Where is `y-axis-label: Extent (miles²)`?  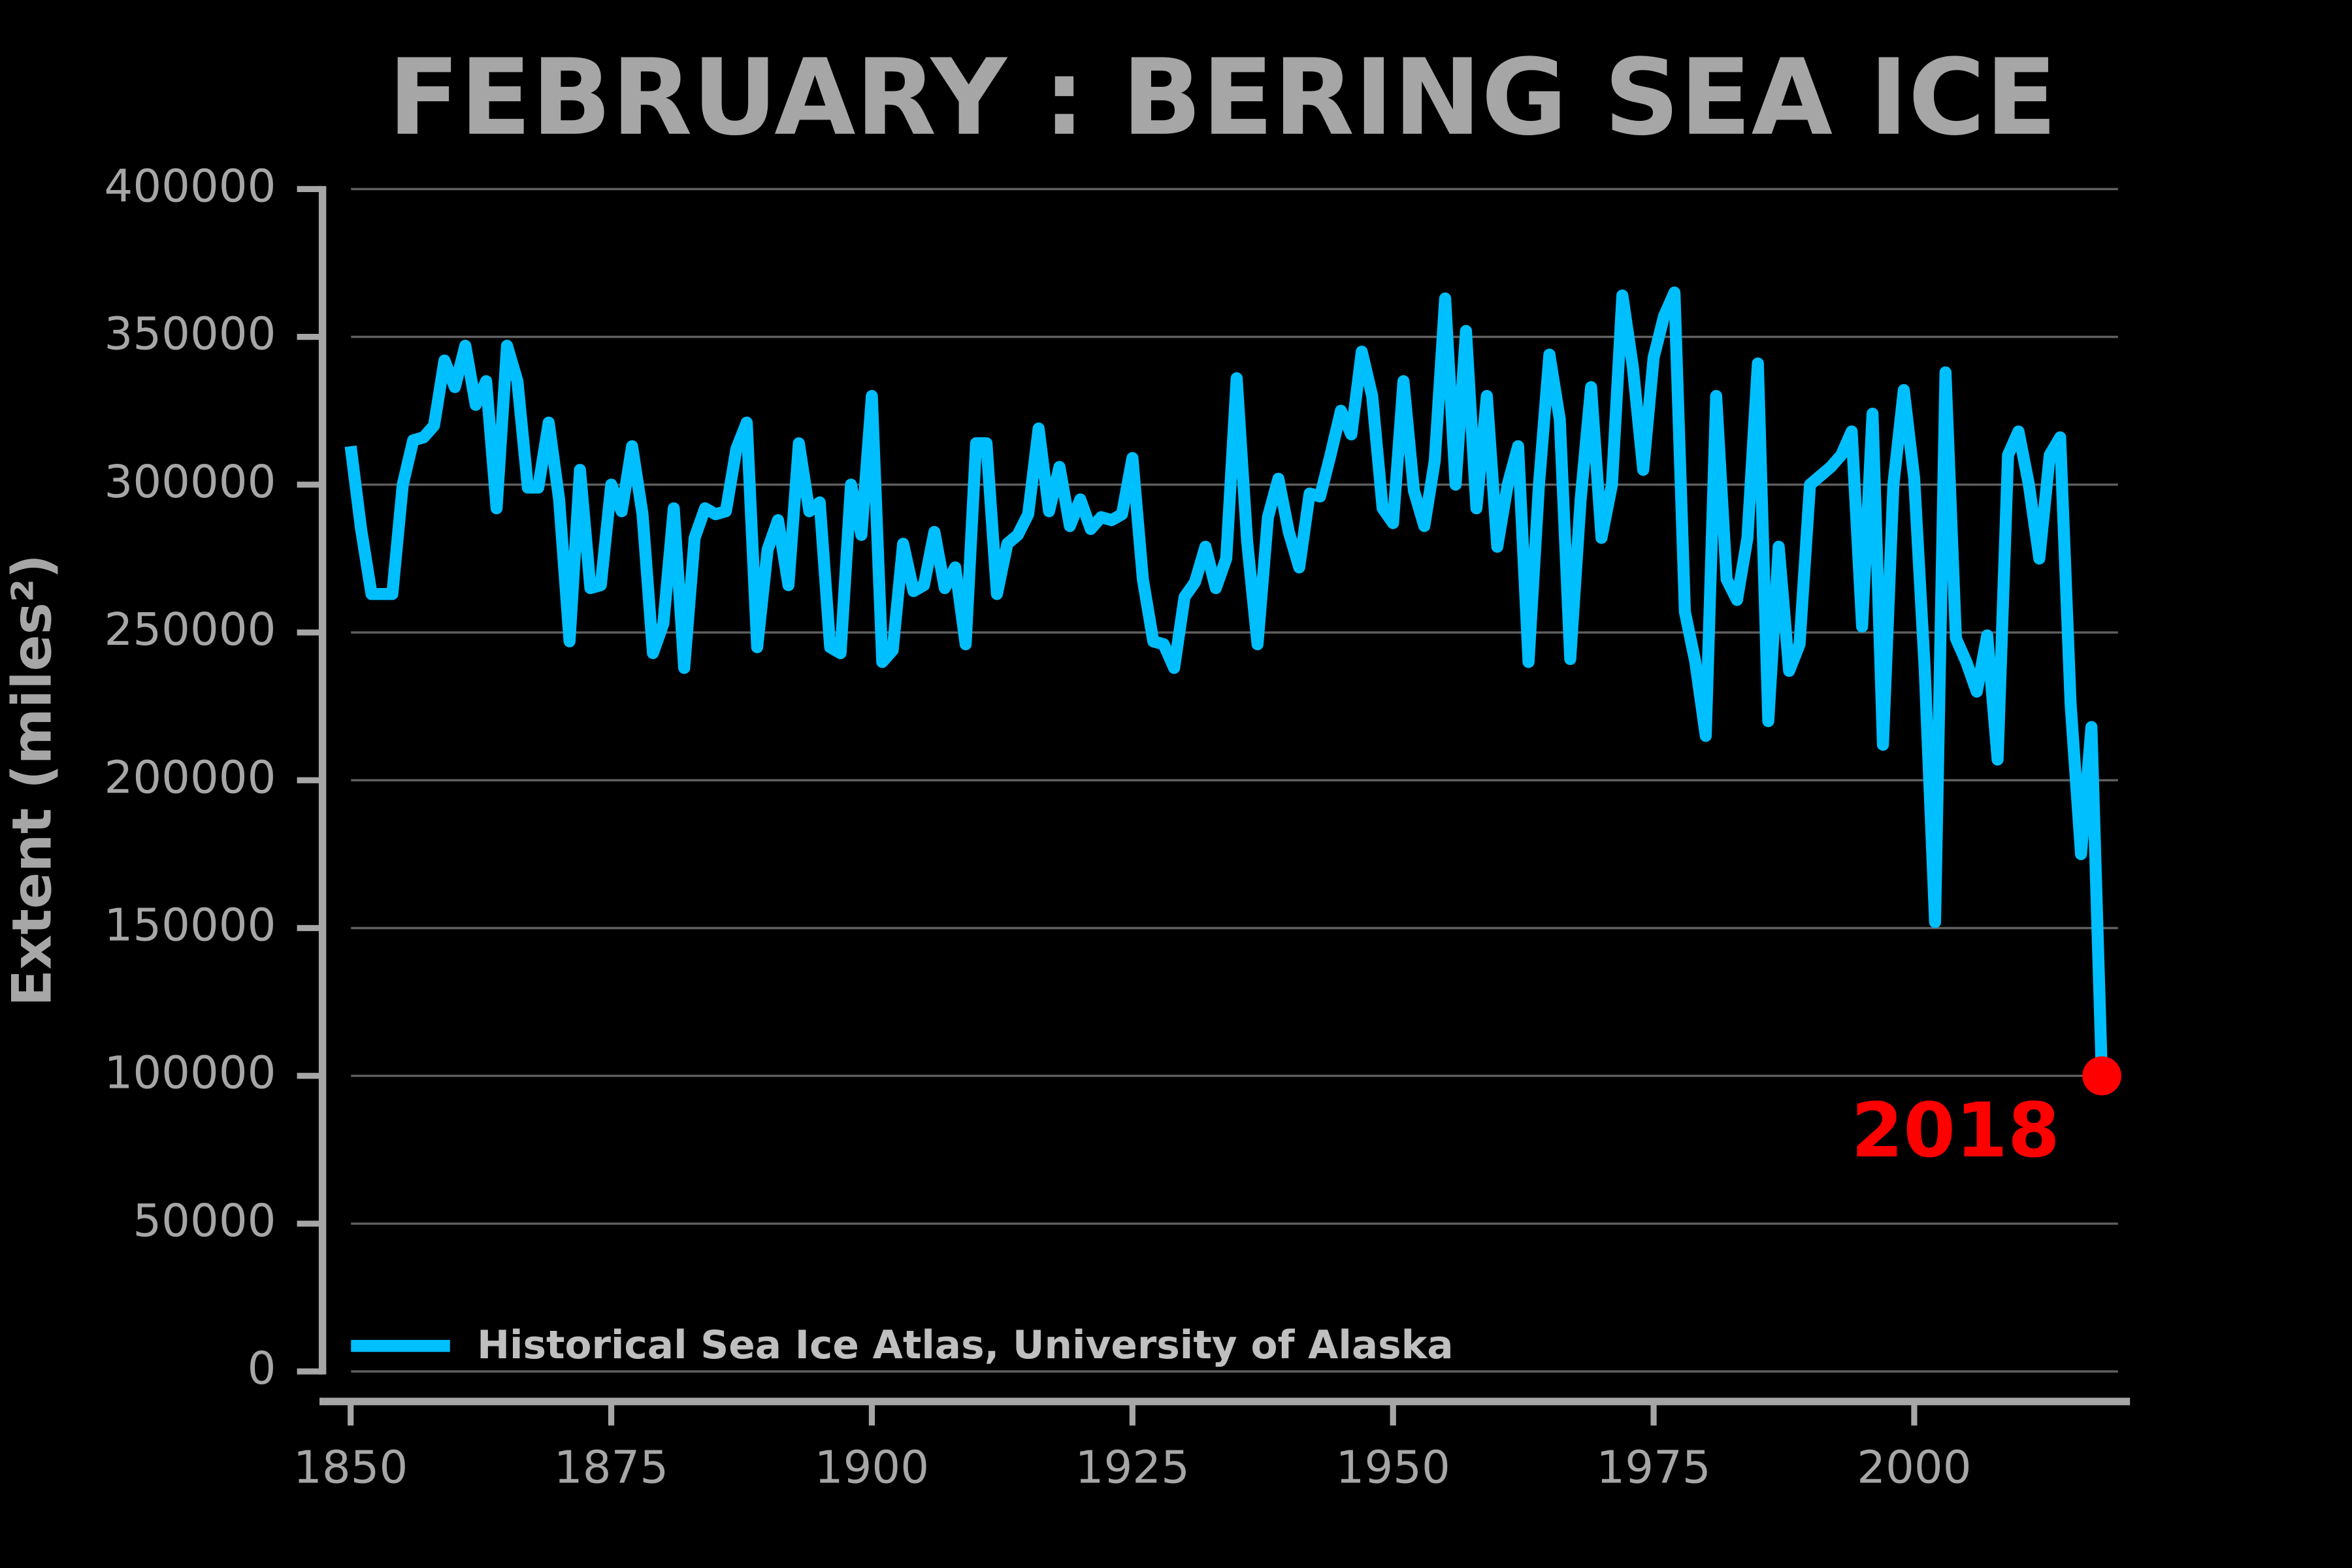
y-axis-label: Extent (miles²) is located at coordinates (32, 780).